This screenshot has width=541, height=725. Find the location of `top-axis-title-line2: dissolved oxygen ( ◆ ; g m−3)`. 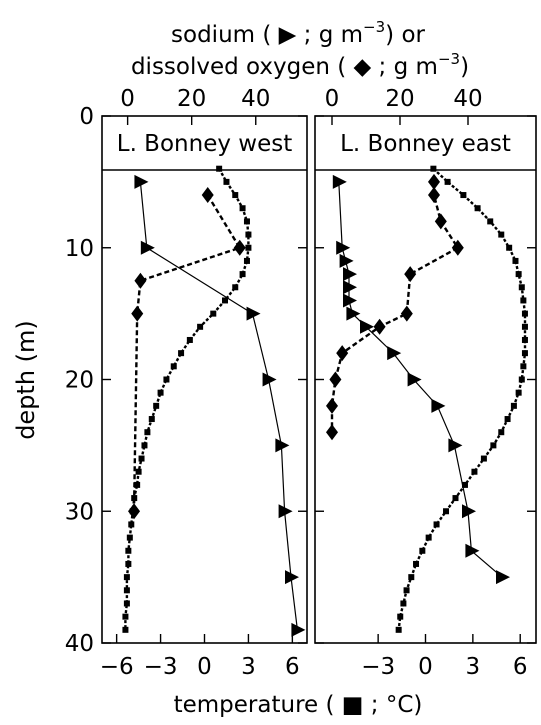

top-axis-title-line2: dissolved oxygen ( ◆ ; g m−3) is located at coordinates (300, 65).